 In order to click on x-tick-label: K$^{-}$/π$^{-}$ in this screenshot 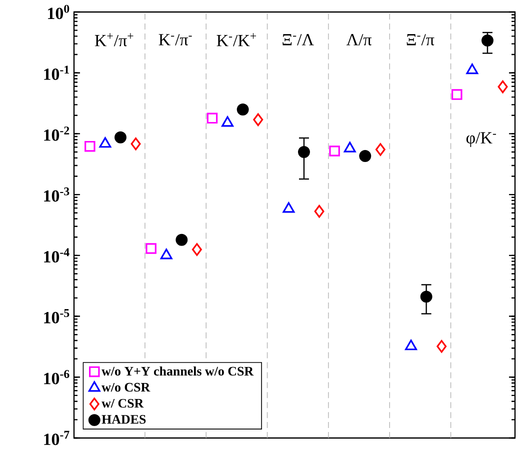, I will do `click(175, 40)`.